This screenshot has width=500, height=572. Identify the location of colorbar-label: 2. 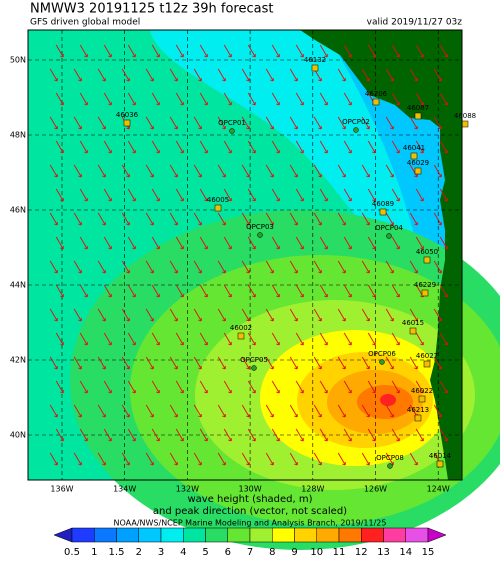
(139, 552).